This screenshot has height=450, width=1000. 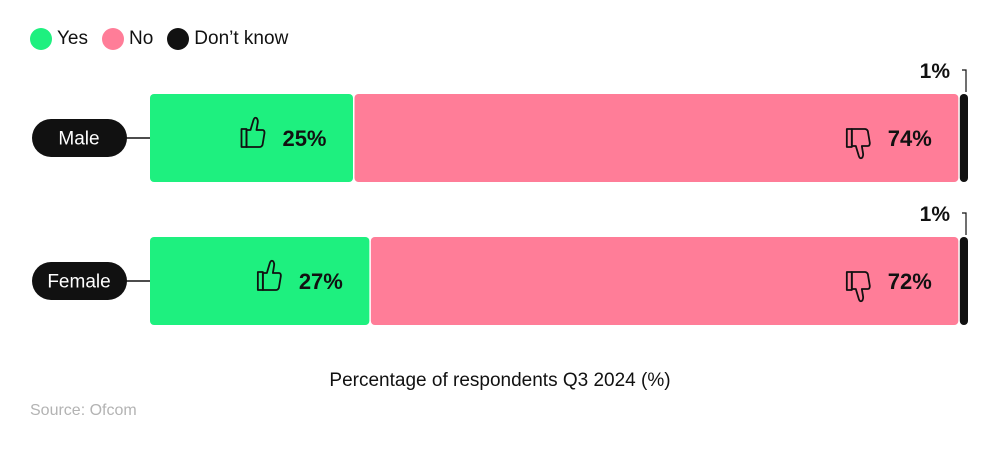 I want to click on source-note: Source: Ofcom, so click(x=83, y=410).